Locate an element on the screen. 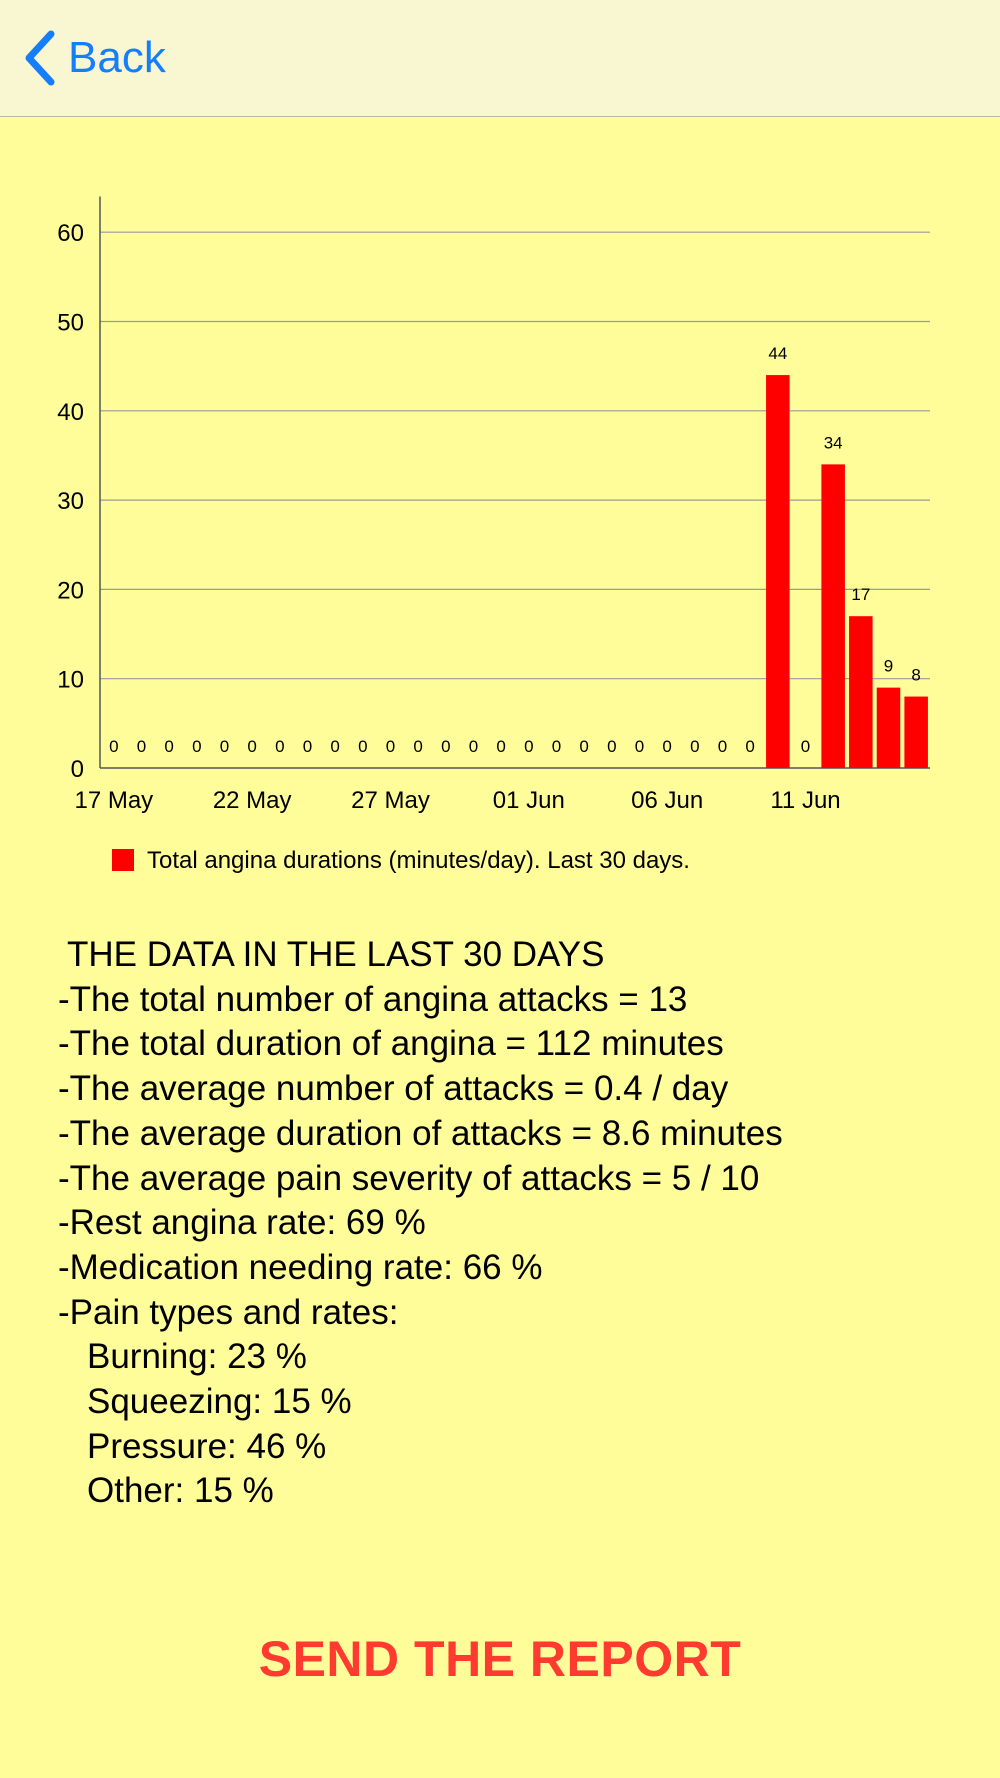  bar-value-label: 8 is located at coordinates (915, 675).